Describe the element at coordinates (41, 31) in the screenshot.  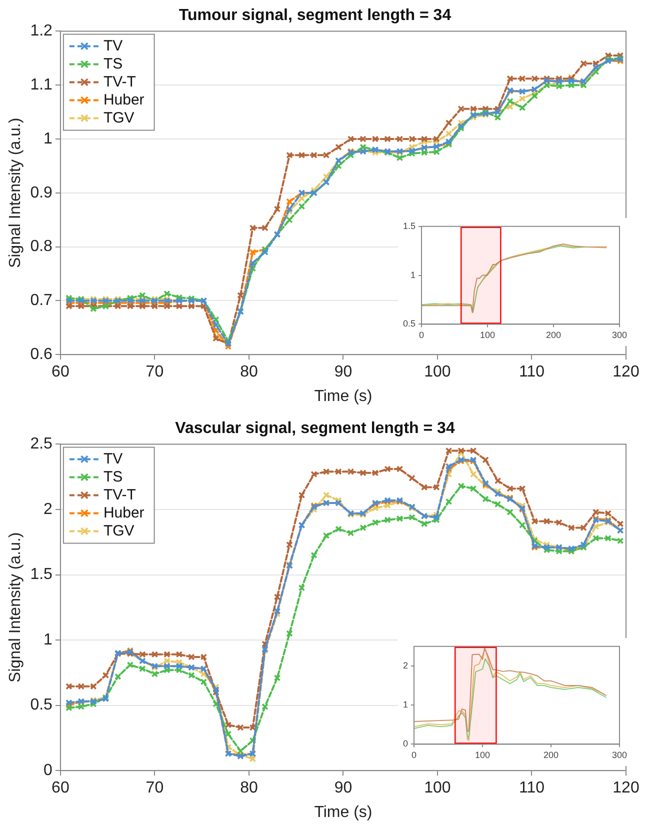
I see `y-tick-label: 1.2` at that location.